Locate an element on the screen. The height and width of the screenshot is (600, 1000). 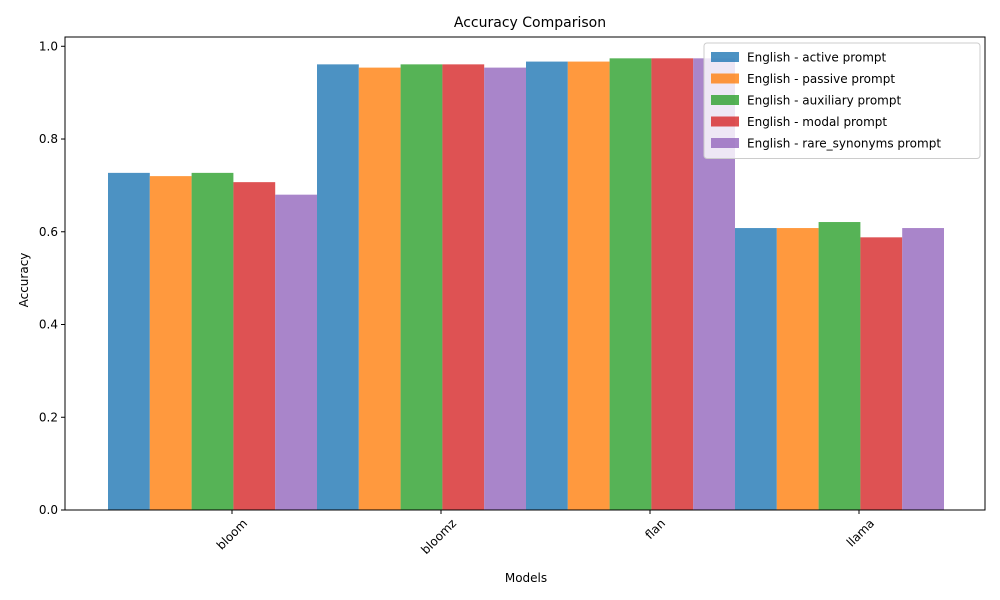
y-tick-label: 0.4 is located at coordinates (48, 325).